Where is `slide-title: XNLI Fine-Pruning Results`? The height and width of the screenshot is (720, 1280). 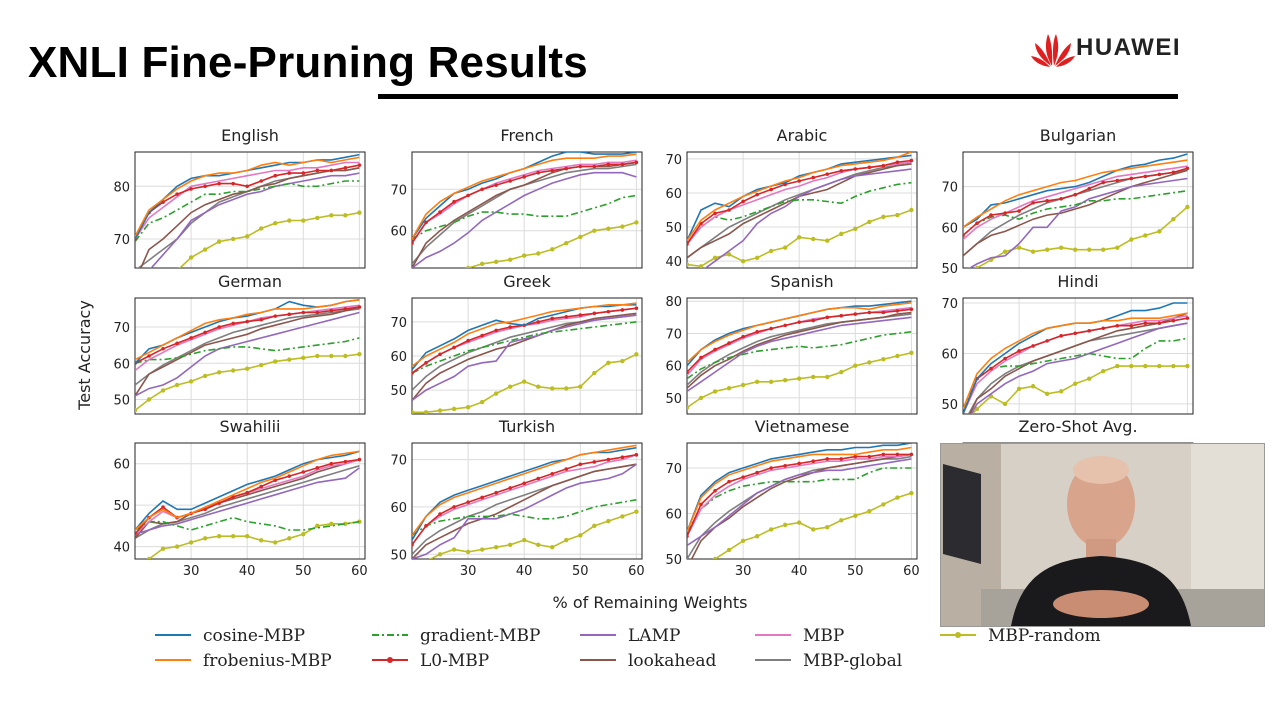 slide-title: XNLI Fine-Pruning Results is located at coordinates (308, 62).